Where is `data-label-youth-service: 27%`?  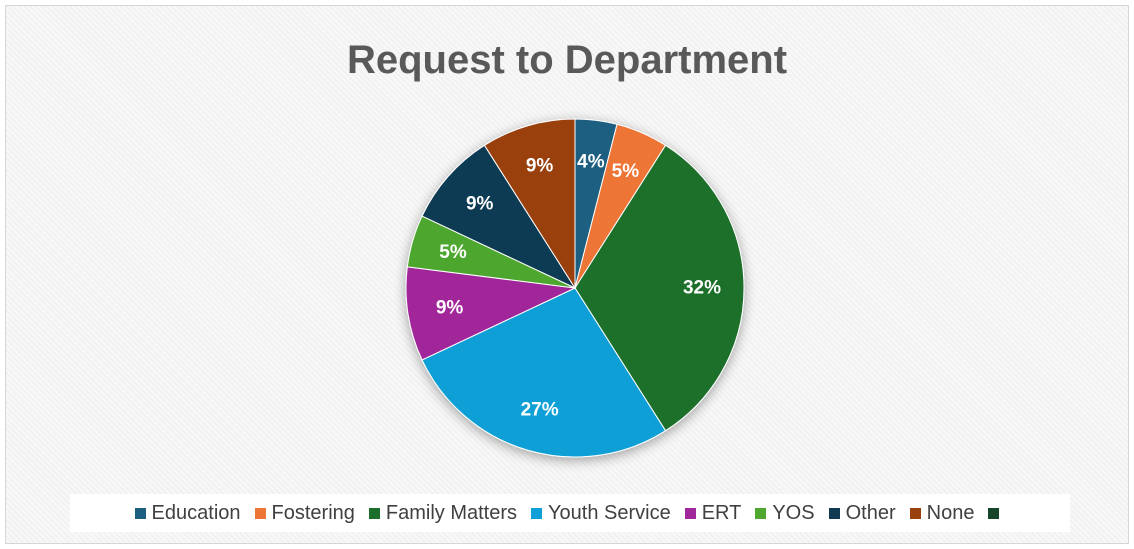
data-label-youth-service: 27% is located at coordinates (540, 410).